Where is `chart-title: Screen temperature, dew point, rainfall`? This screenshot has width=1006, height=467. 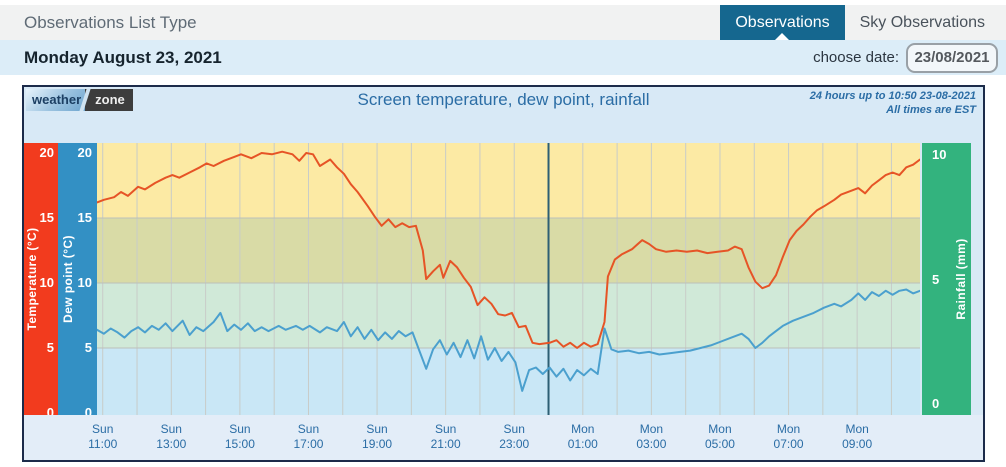
chart-title: Screen temperature, dew point, rainfall is located at coordinates (503, 99).